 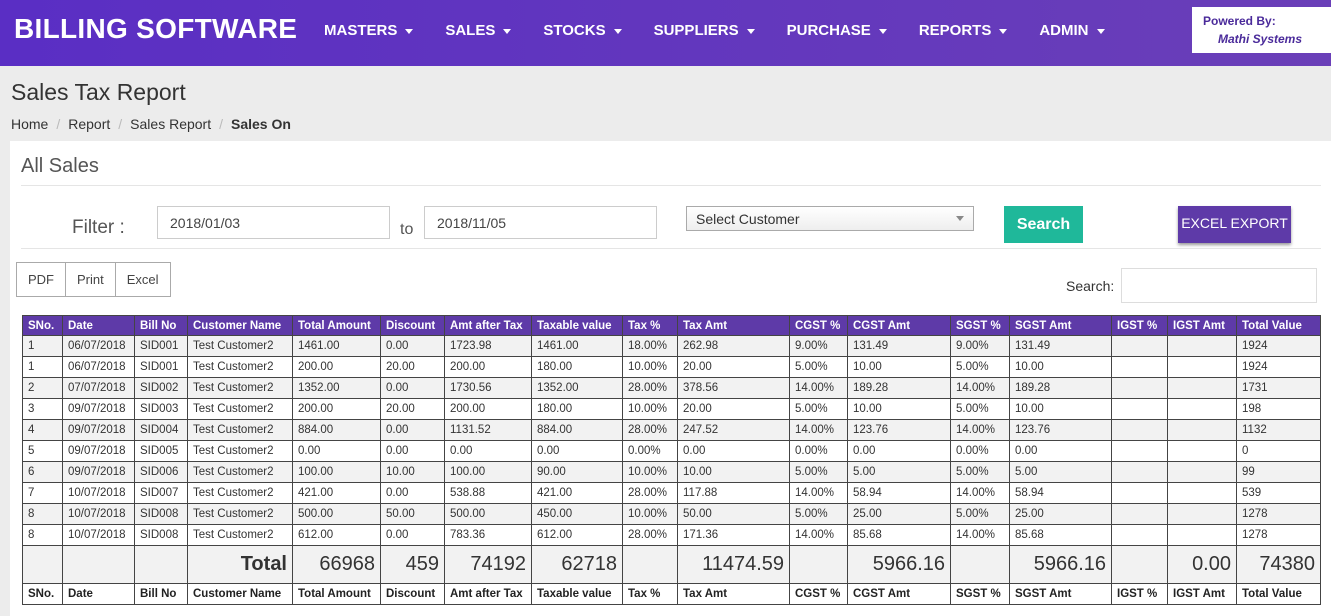 What do you see at coordinates (1279, 326) in the screenshot?
I see `column-header: Total Value` at bounding box center [1279, 326].